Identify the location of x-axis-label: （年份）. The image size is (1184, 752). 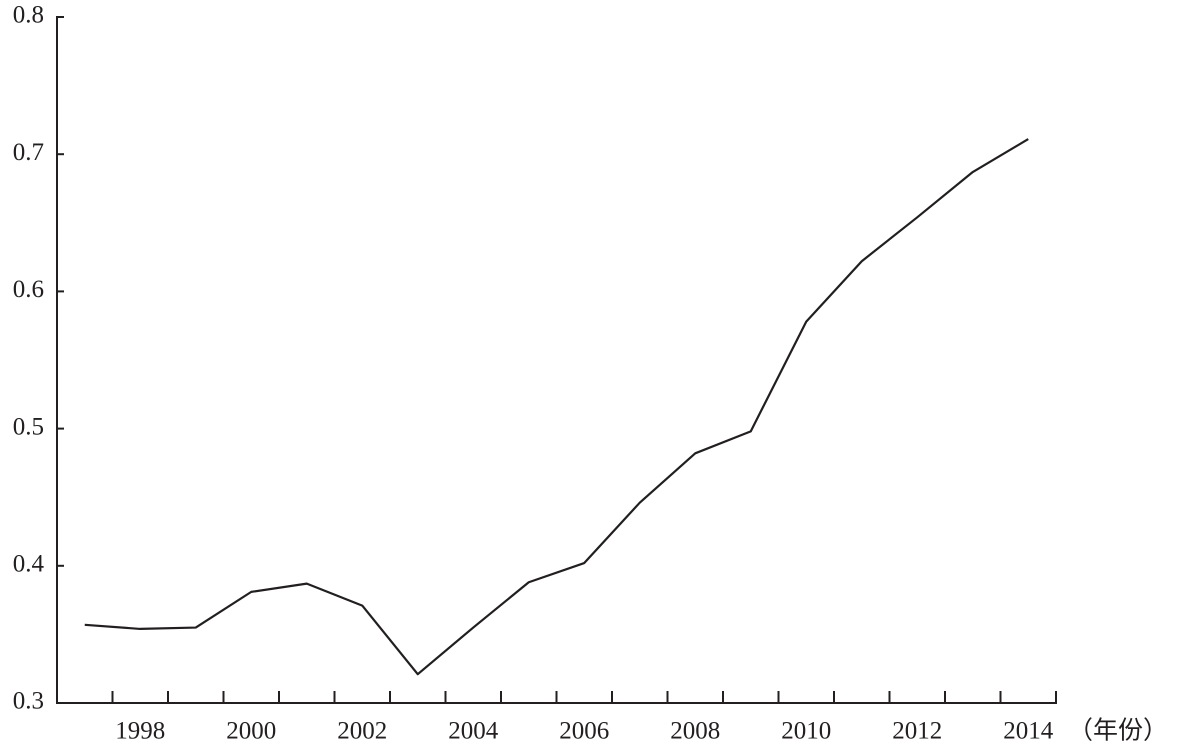
(1118, 731).